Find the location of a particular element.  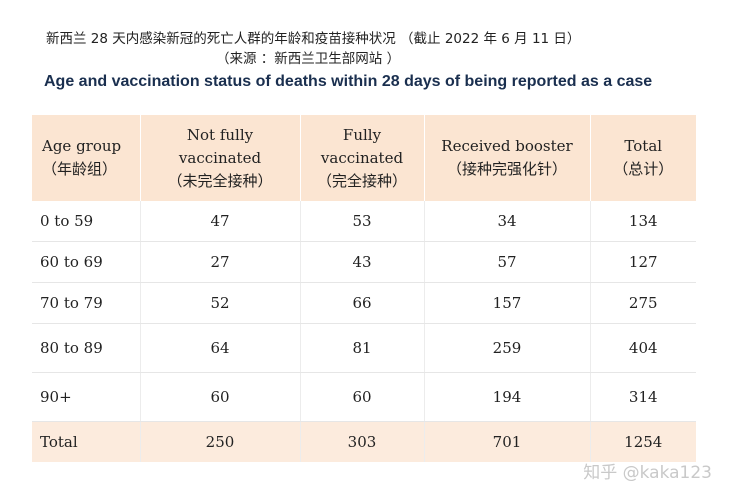

cell-fully-vaccinated: 43 is located at coordinates (362, 262).